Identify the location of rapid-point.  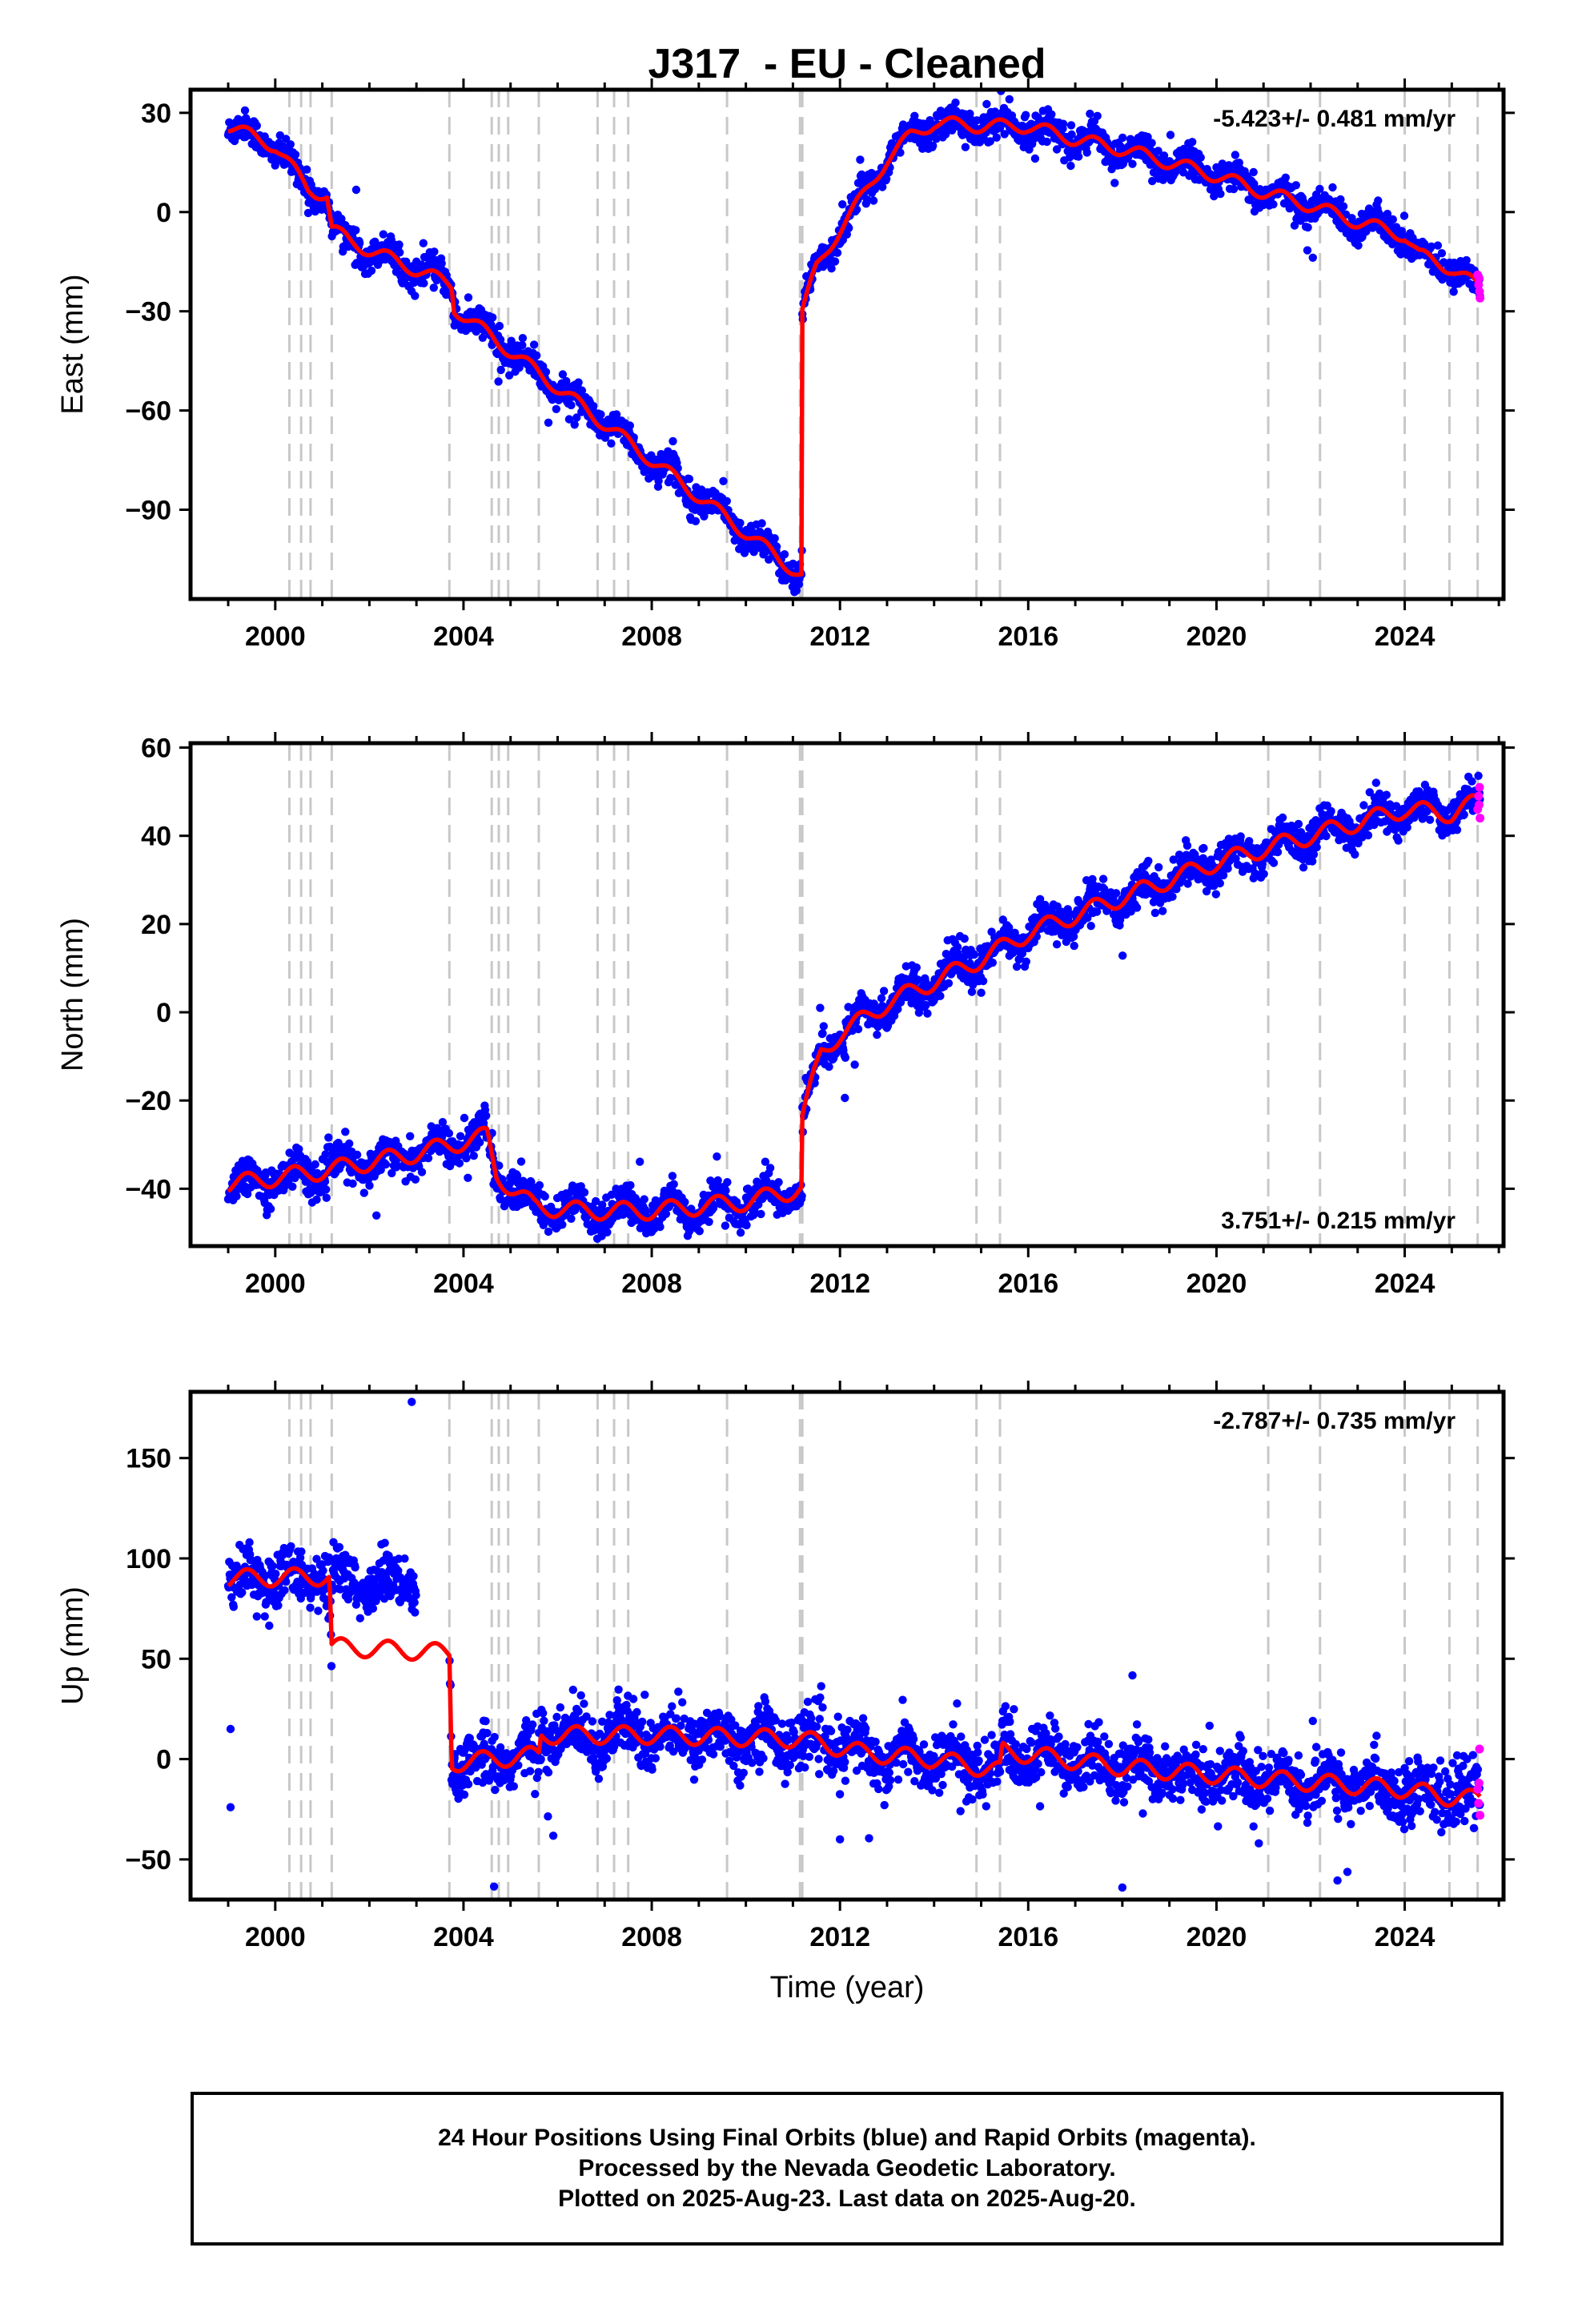
(1479, 278).